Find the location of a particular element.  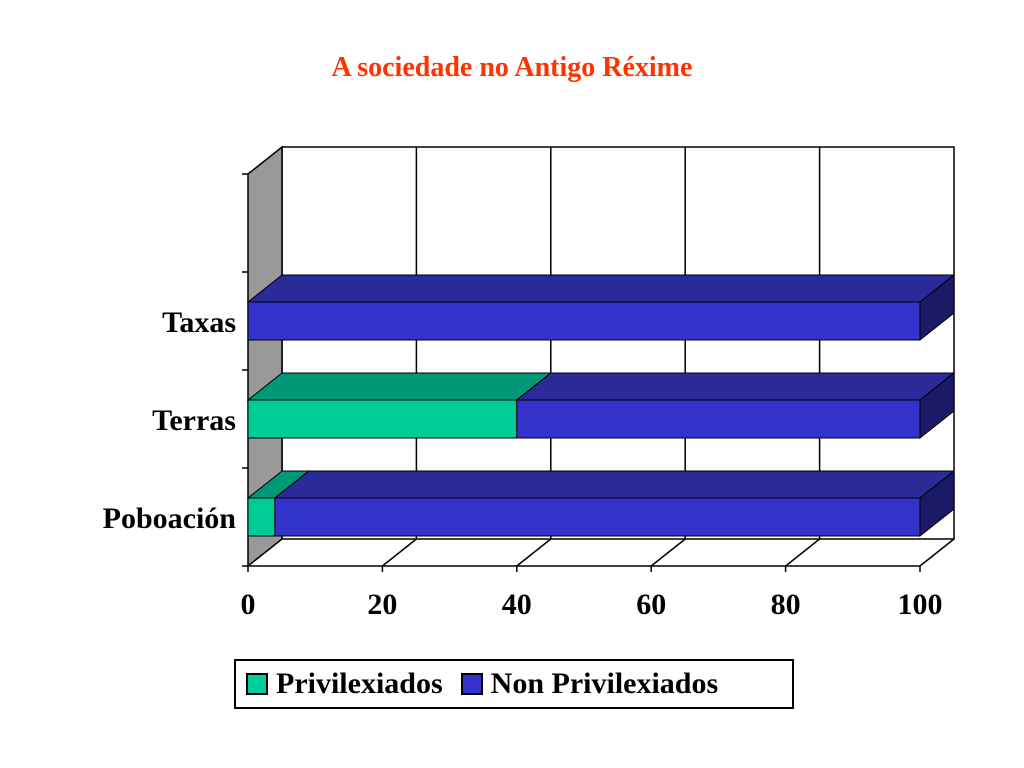

category-labels: Poboación Terras Taxas is located at coordinates (170, 420).